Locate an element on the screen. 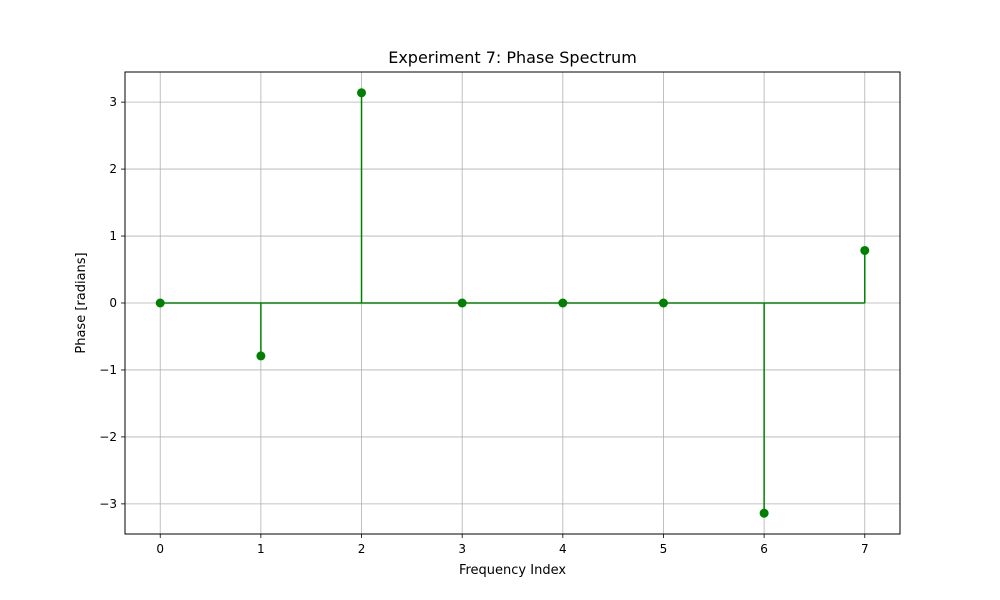 The width and height of the screenshot is (1000, 600). y-tick-label: 2 is located at coordinates (113, 169).